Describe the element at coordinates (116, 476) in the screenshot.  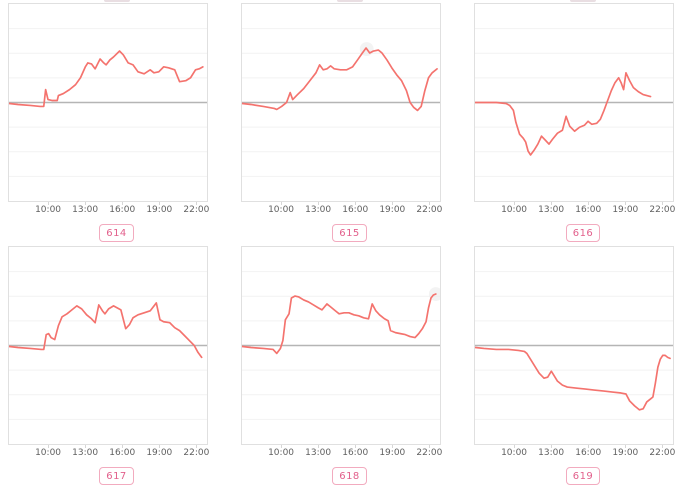
I see `chart-id-badge: 617` at that location.